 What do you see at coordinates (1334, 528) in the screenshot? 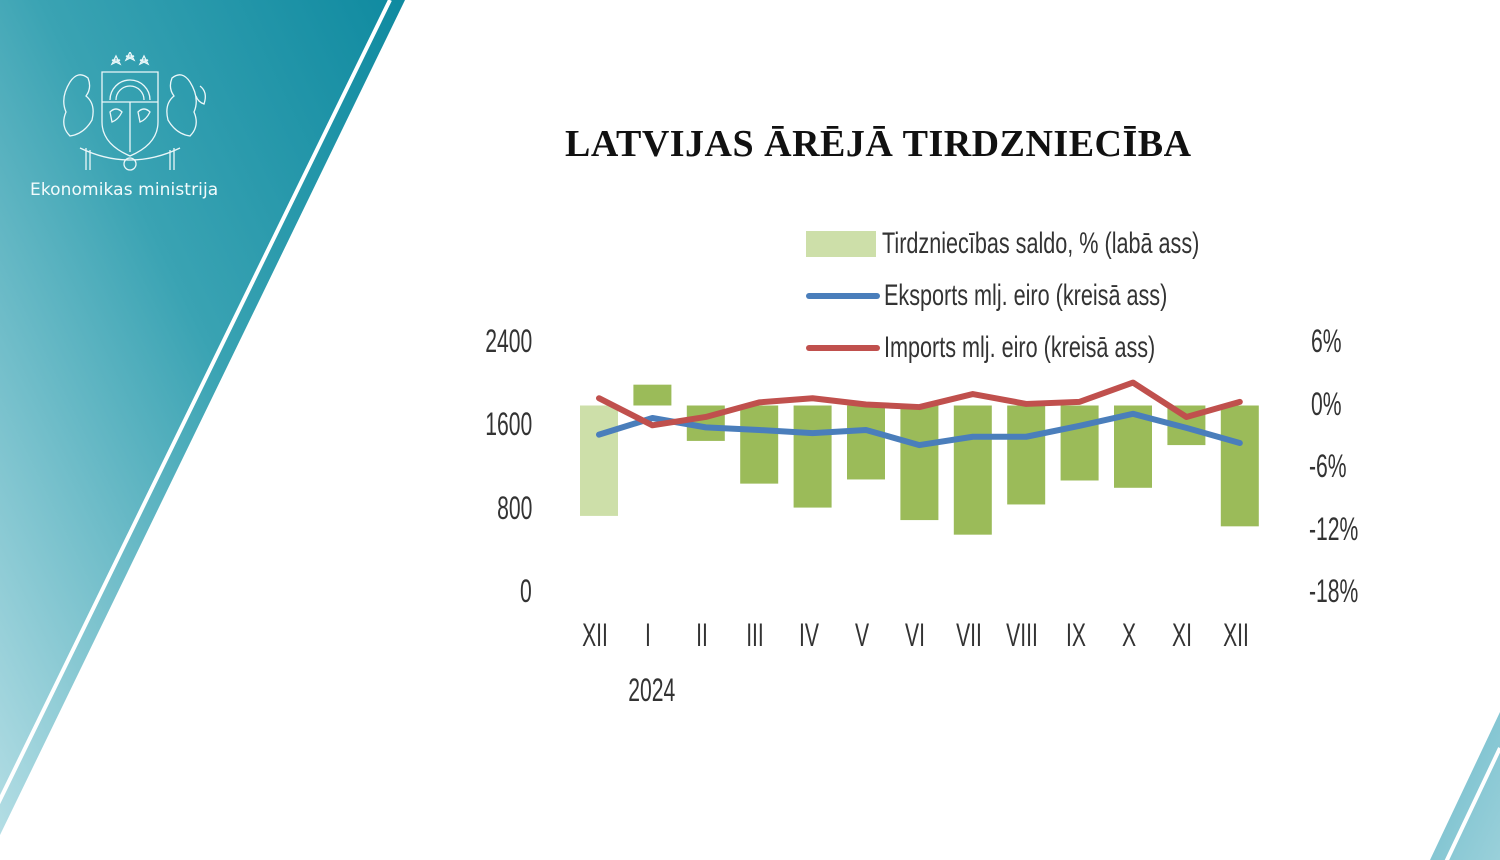
I see `right-axis-tick: -12%` at bounding box center [1334, 528].